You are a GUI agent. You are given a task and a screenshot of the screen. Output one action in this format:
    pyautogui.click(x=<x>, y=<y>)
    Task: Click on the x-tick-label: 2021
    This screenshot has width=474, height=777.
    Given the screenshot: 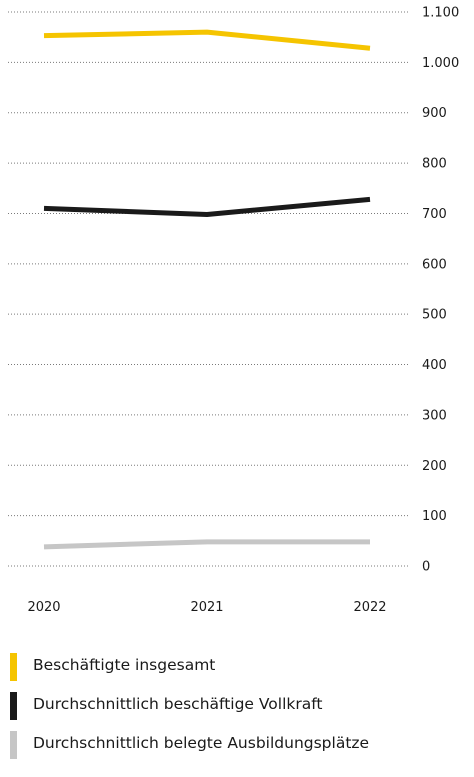 What is the action you would take?
    pyautogui.click(x=206, y=607)
    